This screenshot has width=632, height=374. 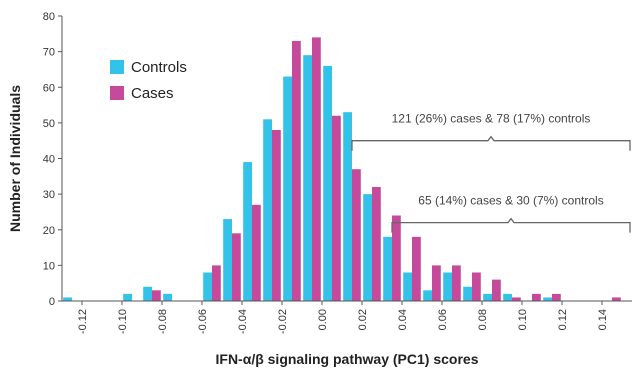 I want to click on y-axis-ticks: 0 10 20 30 40 50 60 70 80, so click(x=52, y=159).